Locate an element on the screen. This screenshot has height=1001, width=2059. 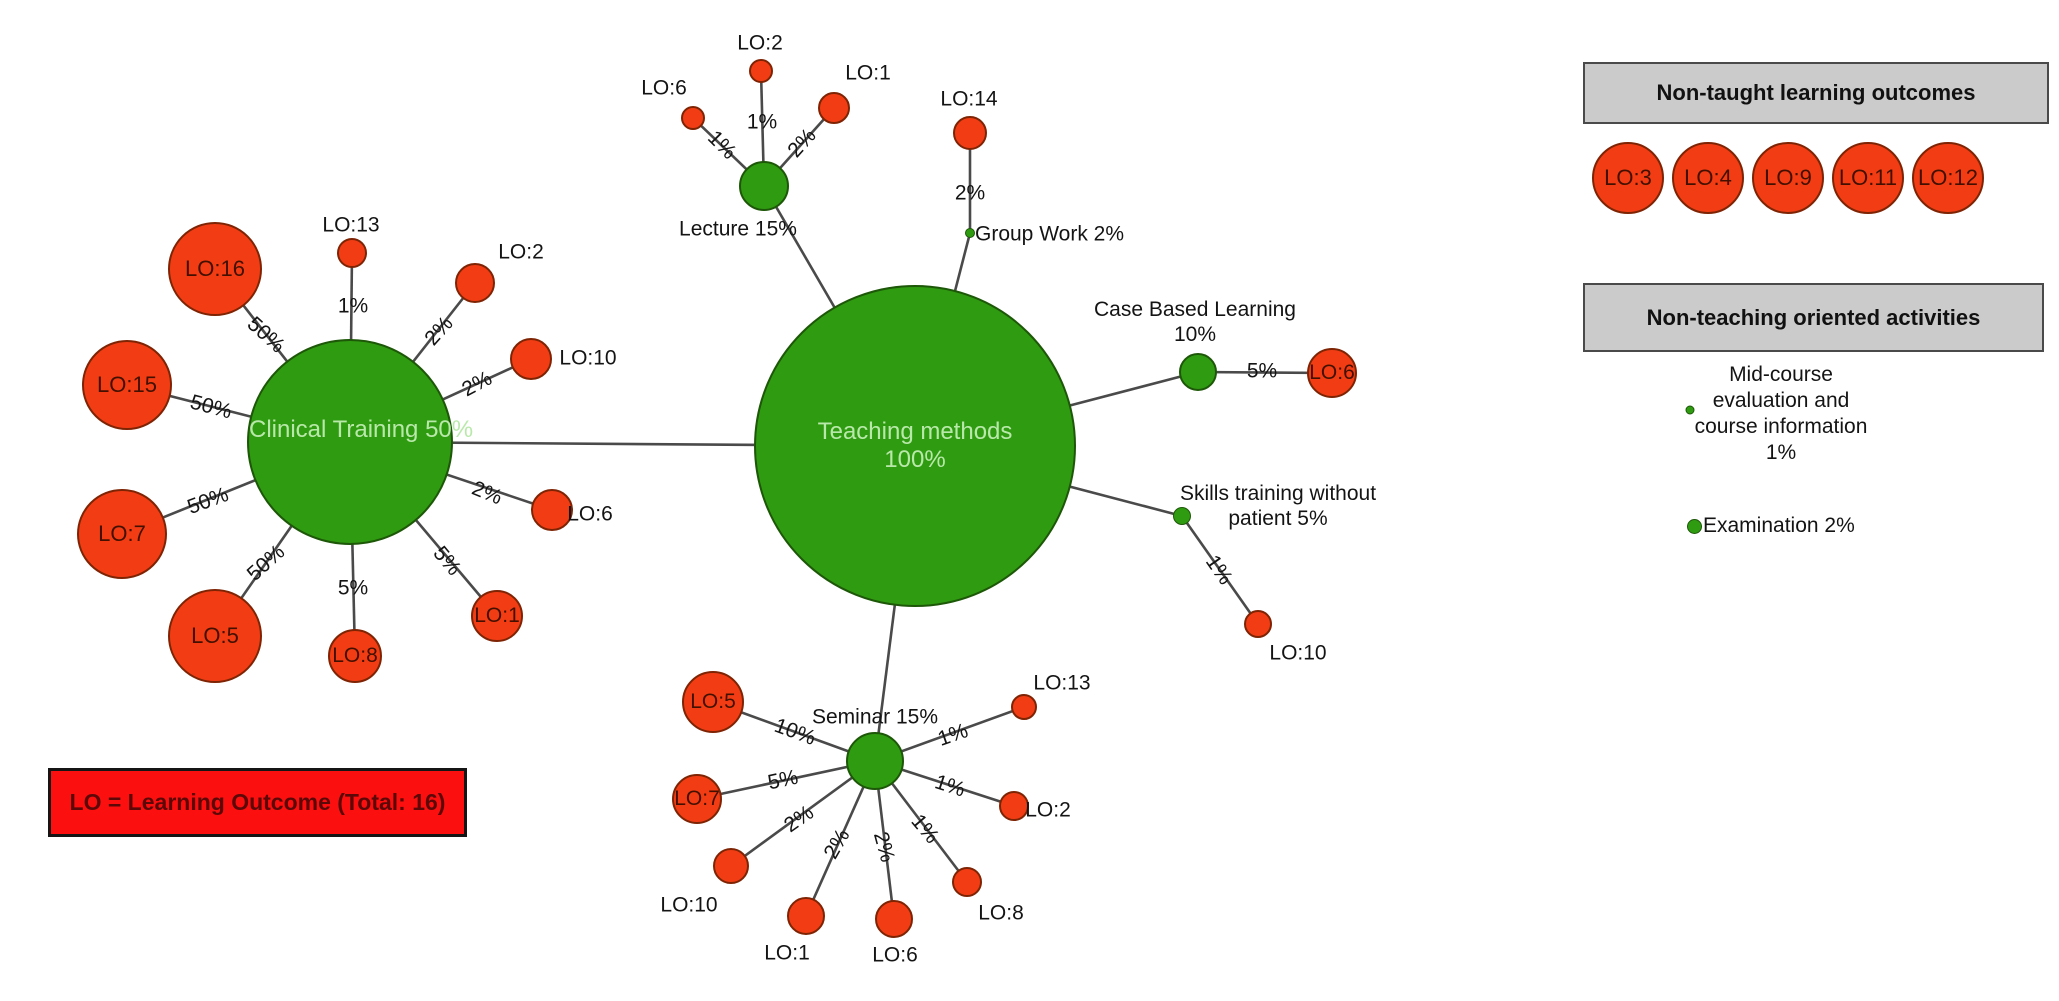
node-lo5-sem: LO:5 is located at coordinates (713, 702).